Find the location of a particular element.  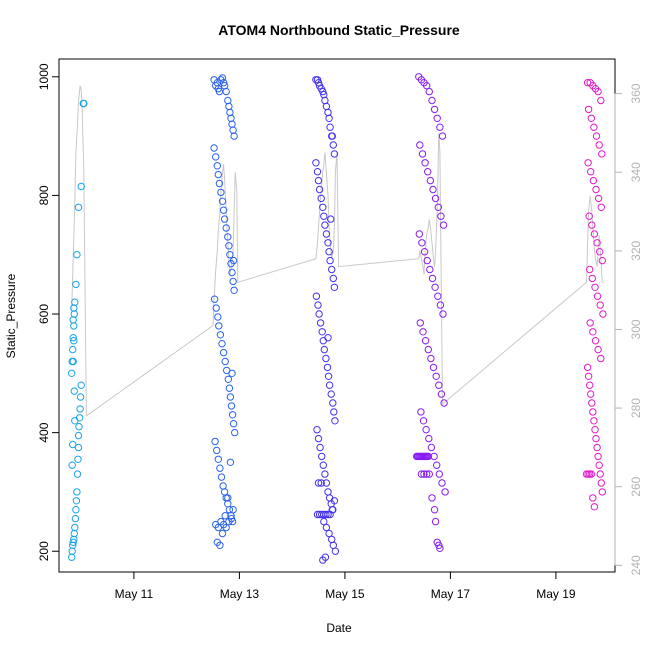

y-axis-left: 200 400 600 800 1000 is located at coordinates (48, 312).